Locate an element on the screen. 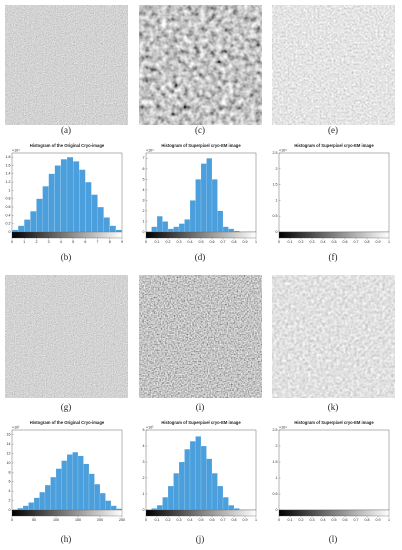 The image size is (402, 550). image-e is located at coordinates (333, 65).